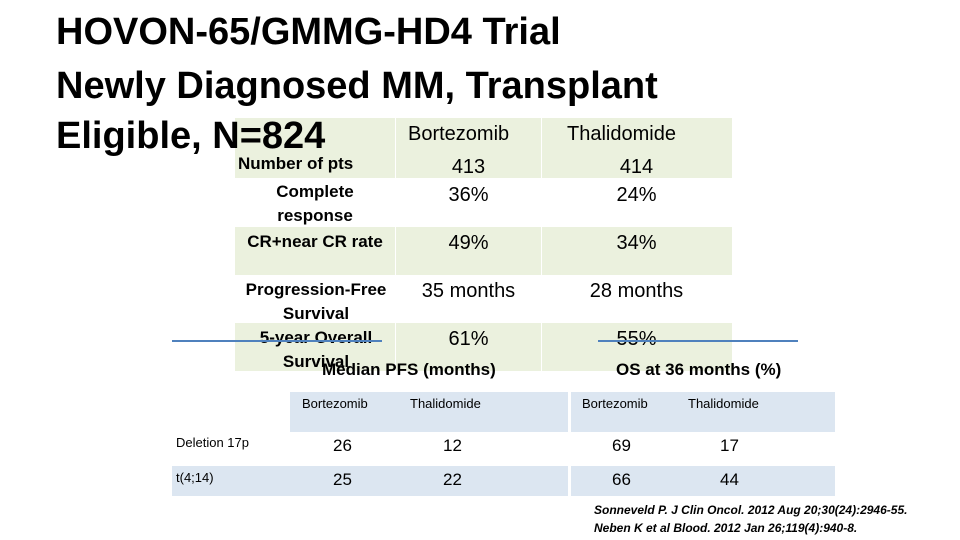 The width and height of the screenshot is (960, 540). I want to click on cyto-cell: 22, so click(452, 479).